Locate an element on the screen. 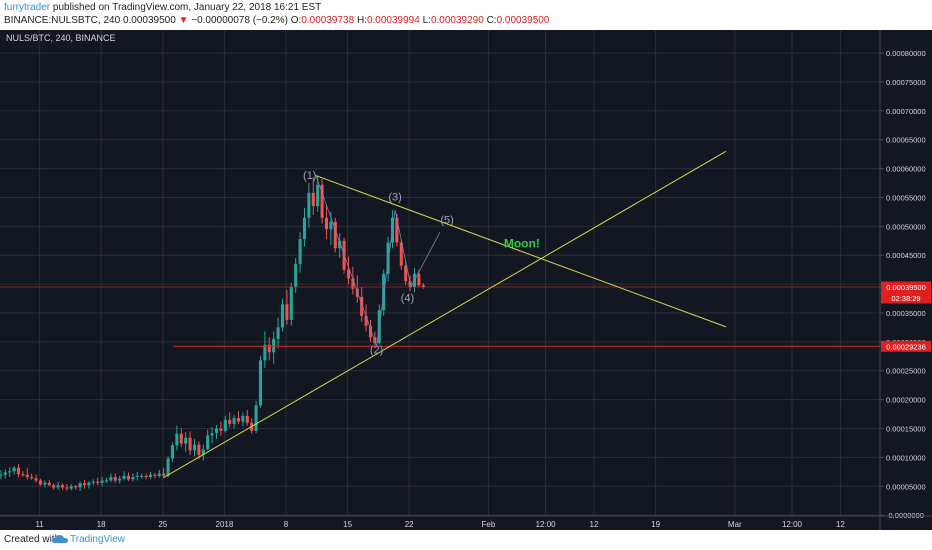  created-with-text: Created with is located at coordinates (32, 539).